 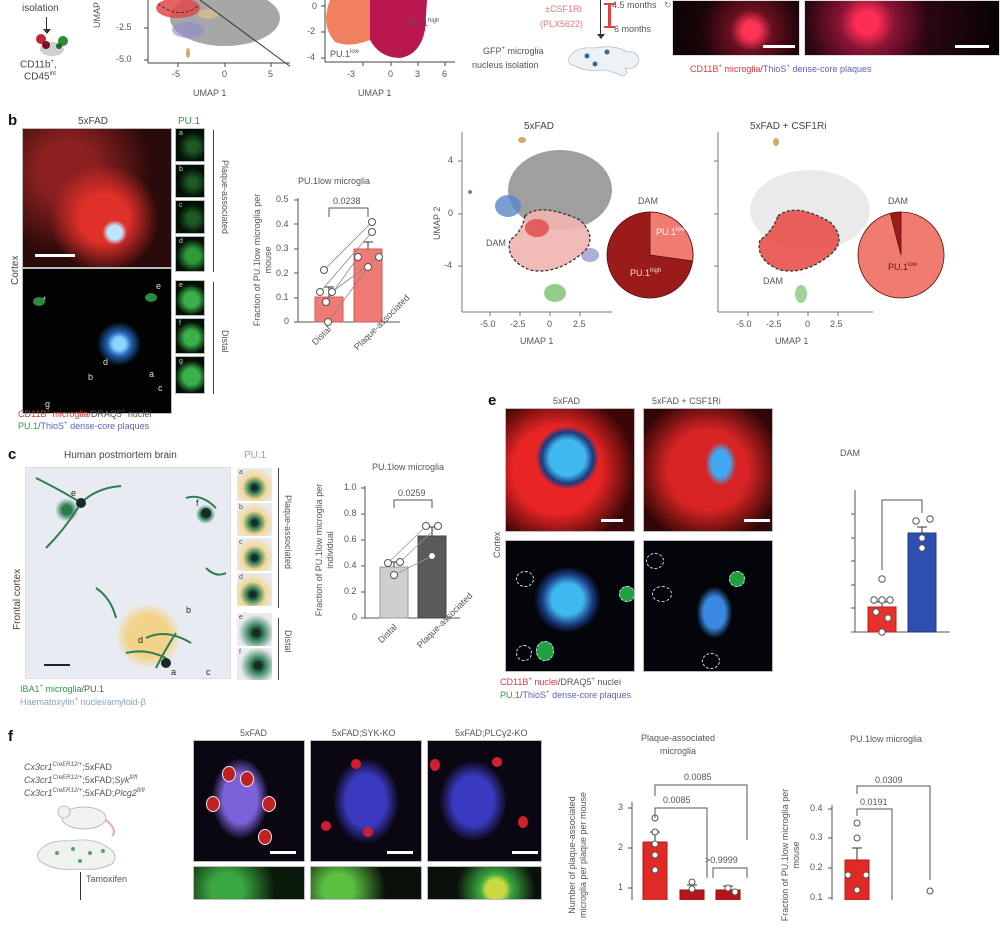 I want to click on pvalue-label: 0.0238, so click(x=347, y=201).